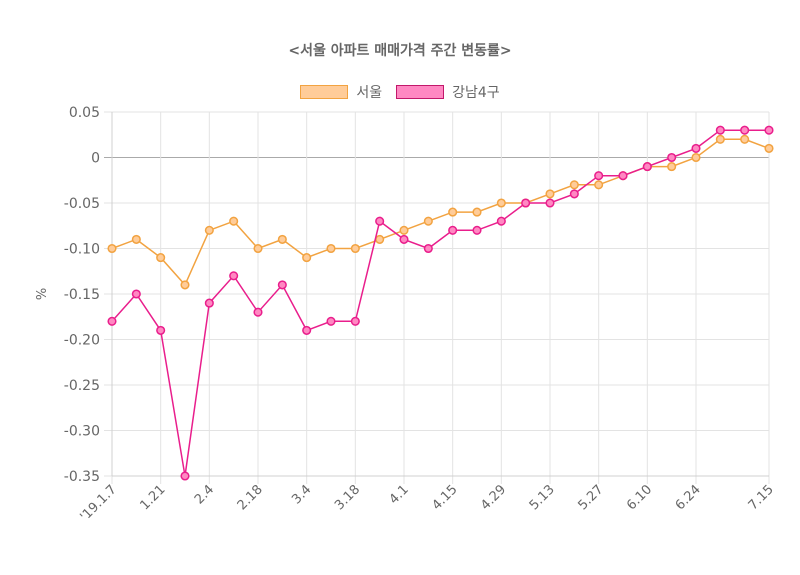 This screenshot has width=800, height=575. I want to click on x-tick-label: 2.18, so click(250, 497).